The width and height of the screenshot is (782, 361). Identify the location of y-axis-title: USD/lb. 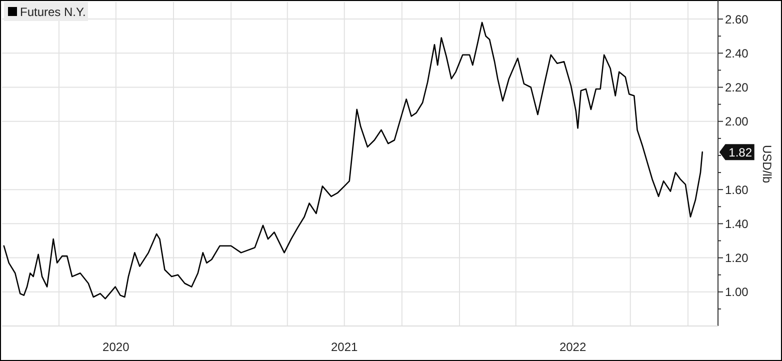
(767, 164).